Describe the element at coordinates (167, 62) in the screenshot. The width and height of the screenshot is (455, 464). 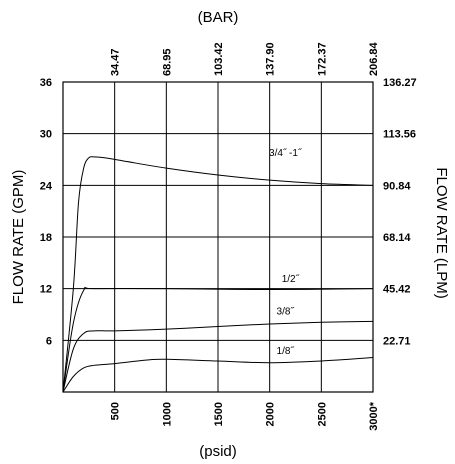
I see `top-tick-label: 68.95` at that location.